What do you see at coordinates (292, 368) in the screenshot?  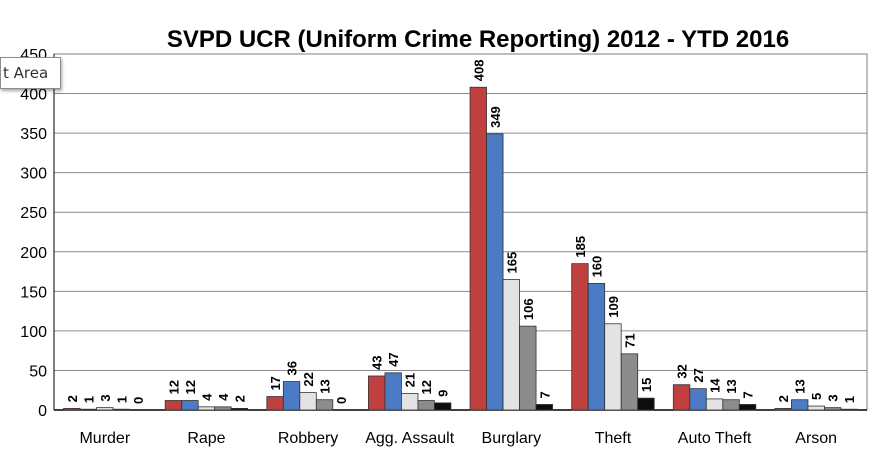 I see `data-label: 36` at bounding box center [292, 368].